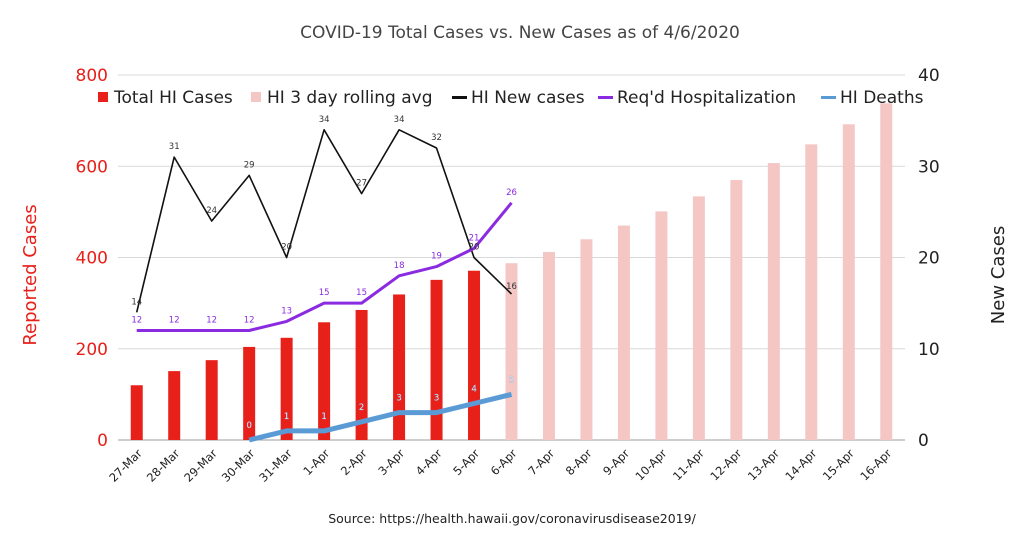 Image resolution: width=1024 pixels, height=540 pixels. Describe the element at coordinates (238, 465) in the screenshot. I see `x-tick-label: 30-Mar` at that location.